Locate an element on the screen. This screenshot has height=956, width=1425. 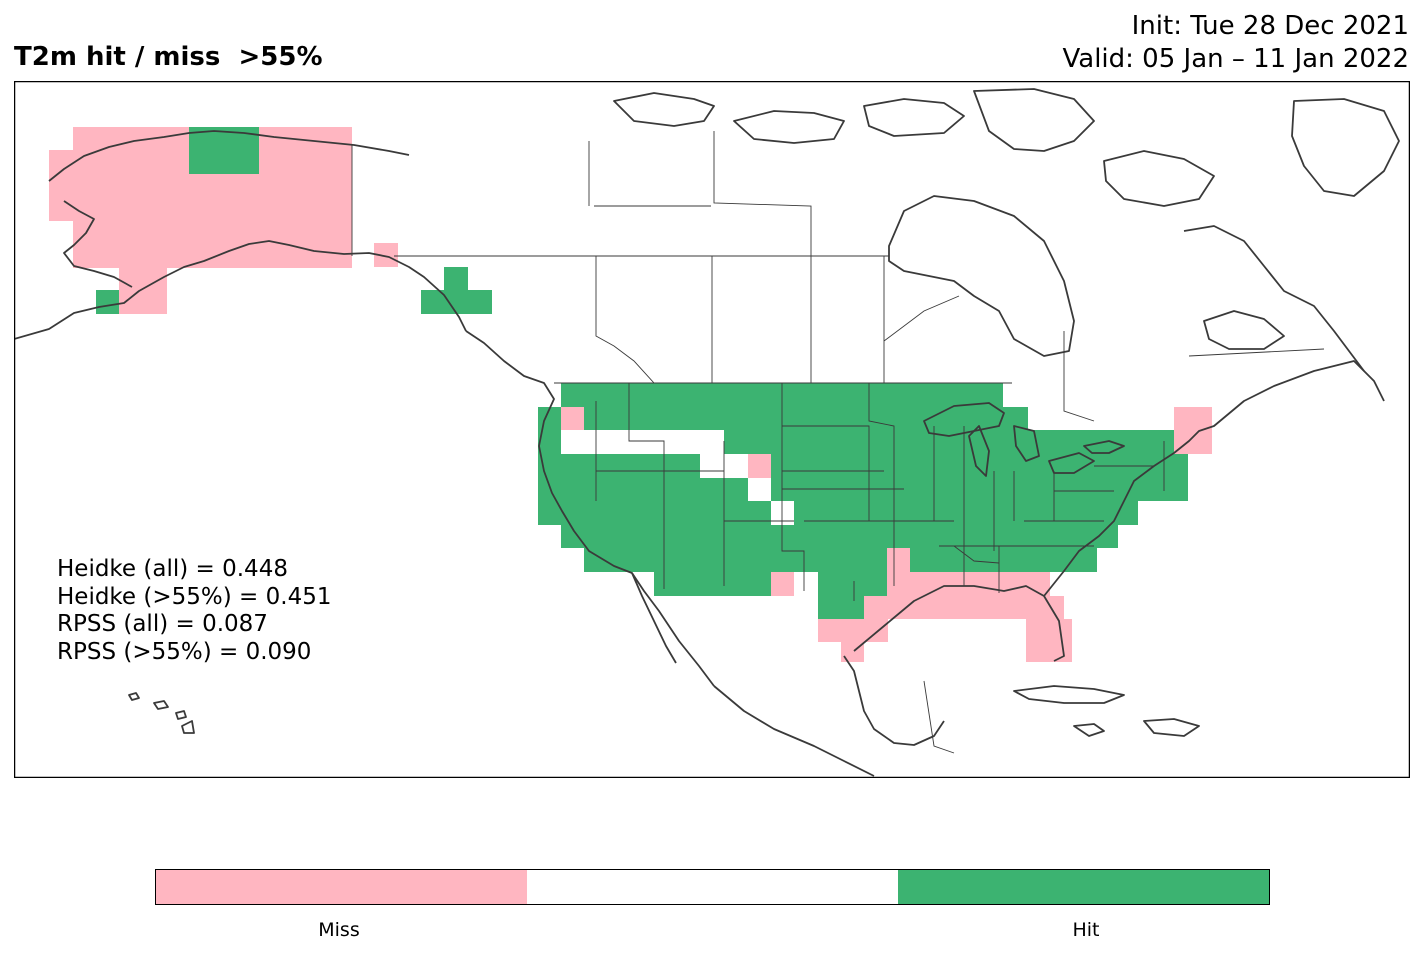
colorbar is located at coordinates (712, 887).